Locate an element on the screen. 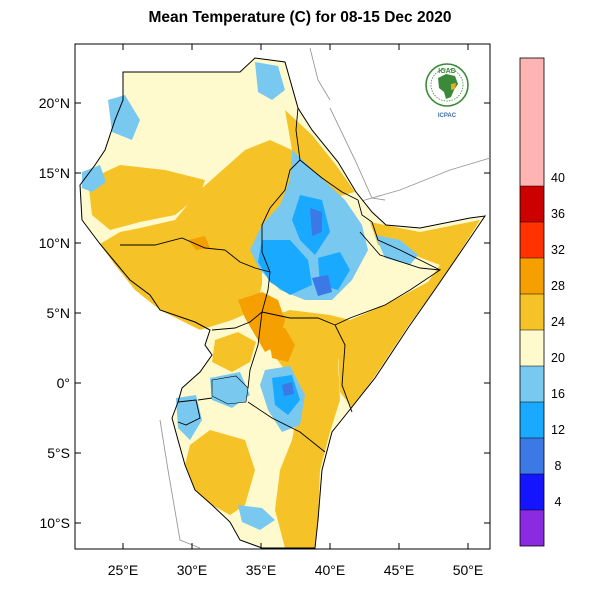  border-sudan-eritrea is located at coordinates (298, 134).